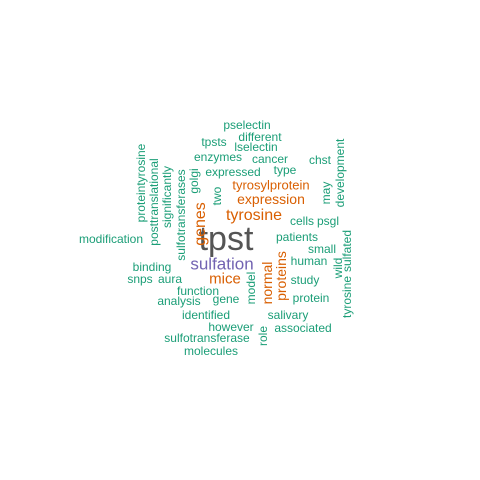 This screenshot has height=480, width=480. I want to click on word-tpsts: tpsts, so click(214, 142).